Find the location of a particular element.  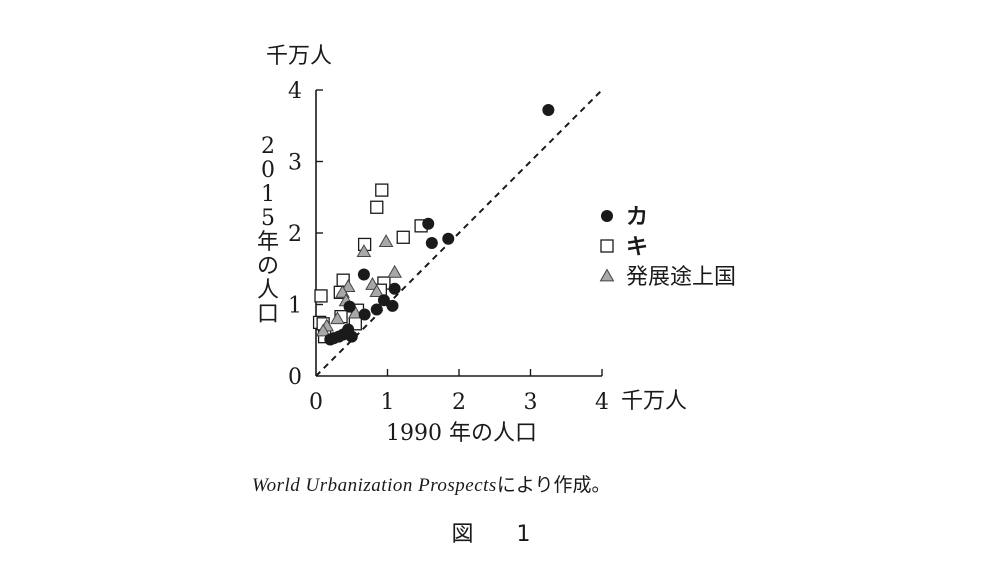

y-axis-title-char: 0 is located at coordinates (268, 170).